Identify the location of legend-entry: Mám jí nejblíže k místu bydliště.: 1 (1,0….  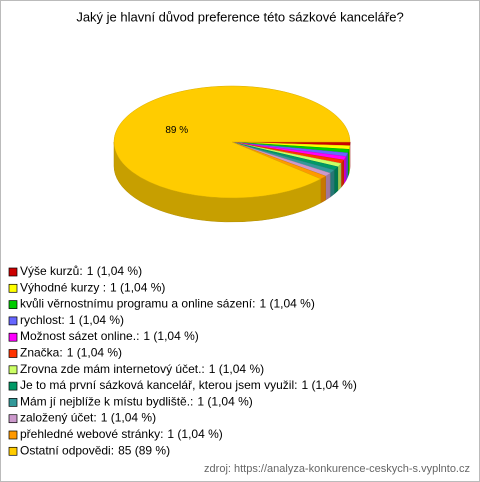
(136, 402).